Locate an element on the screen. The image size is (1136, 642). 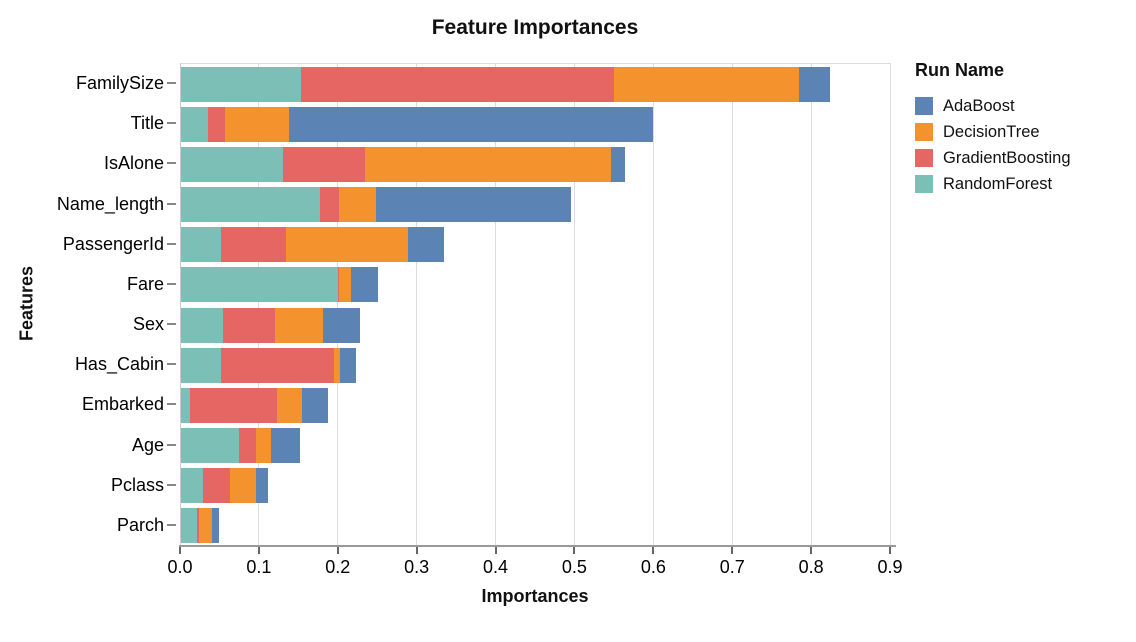
y-tick-label-PassengerId: PassengerId is located at coordinates (113, 243).